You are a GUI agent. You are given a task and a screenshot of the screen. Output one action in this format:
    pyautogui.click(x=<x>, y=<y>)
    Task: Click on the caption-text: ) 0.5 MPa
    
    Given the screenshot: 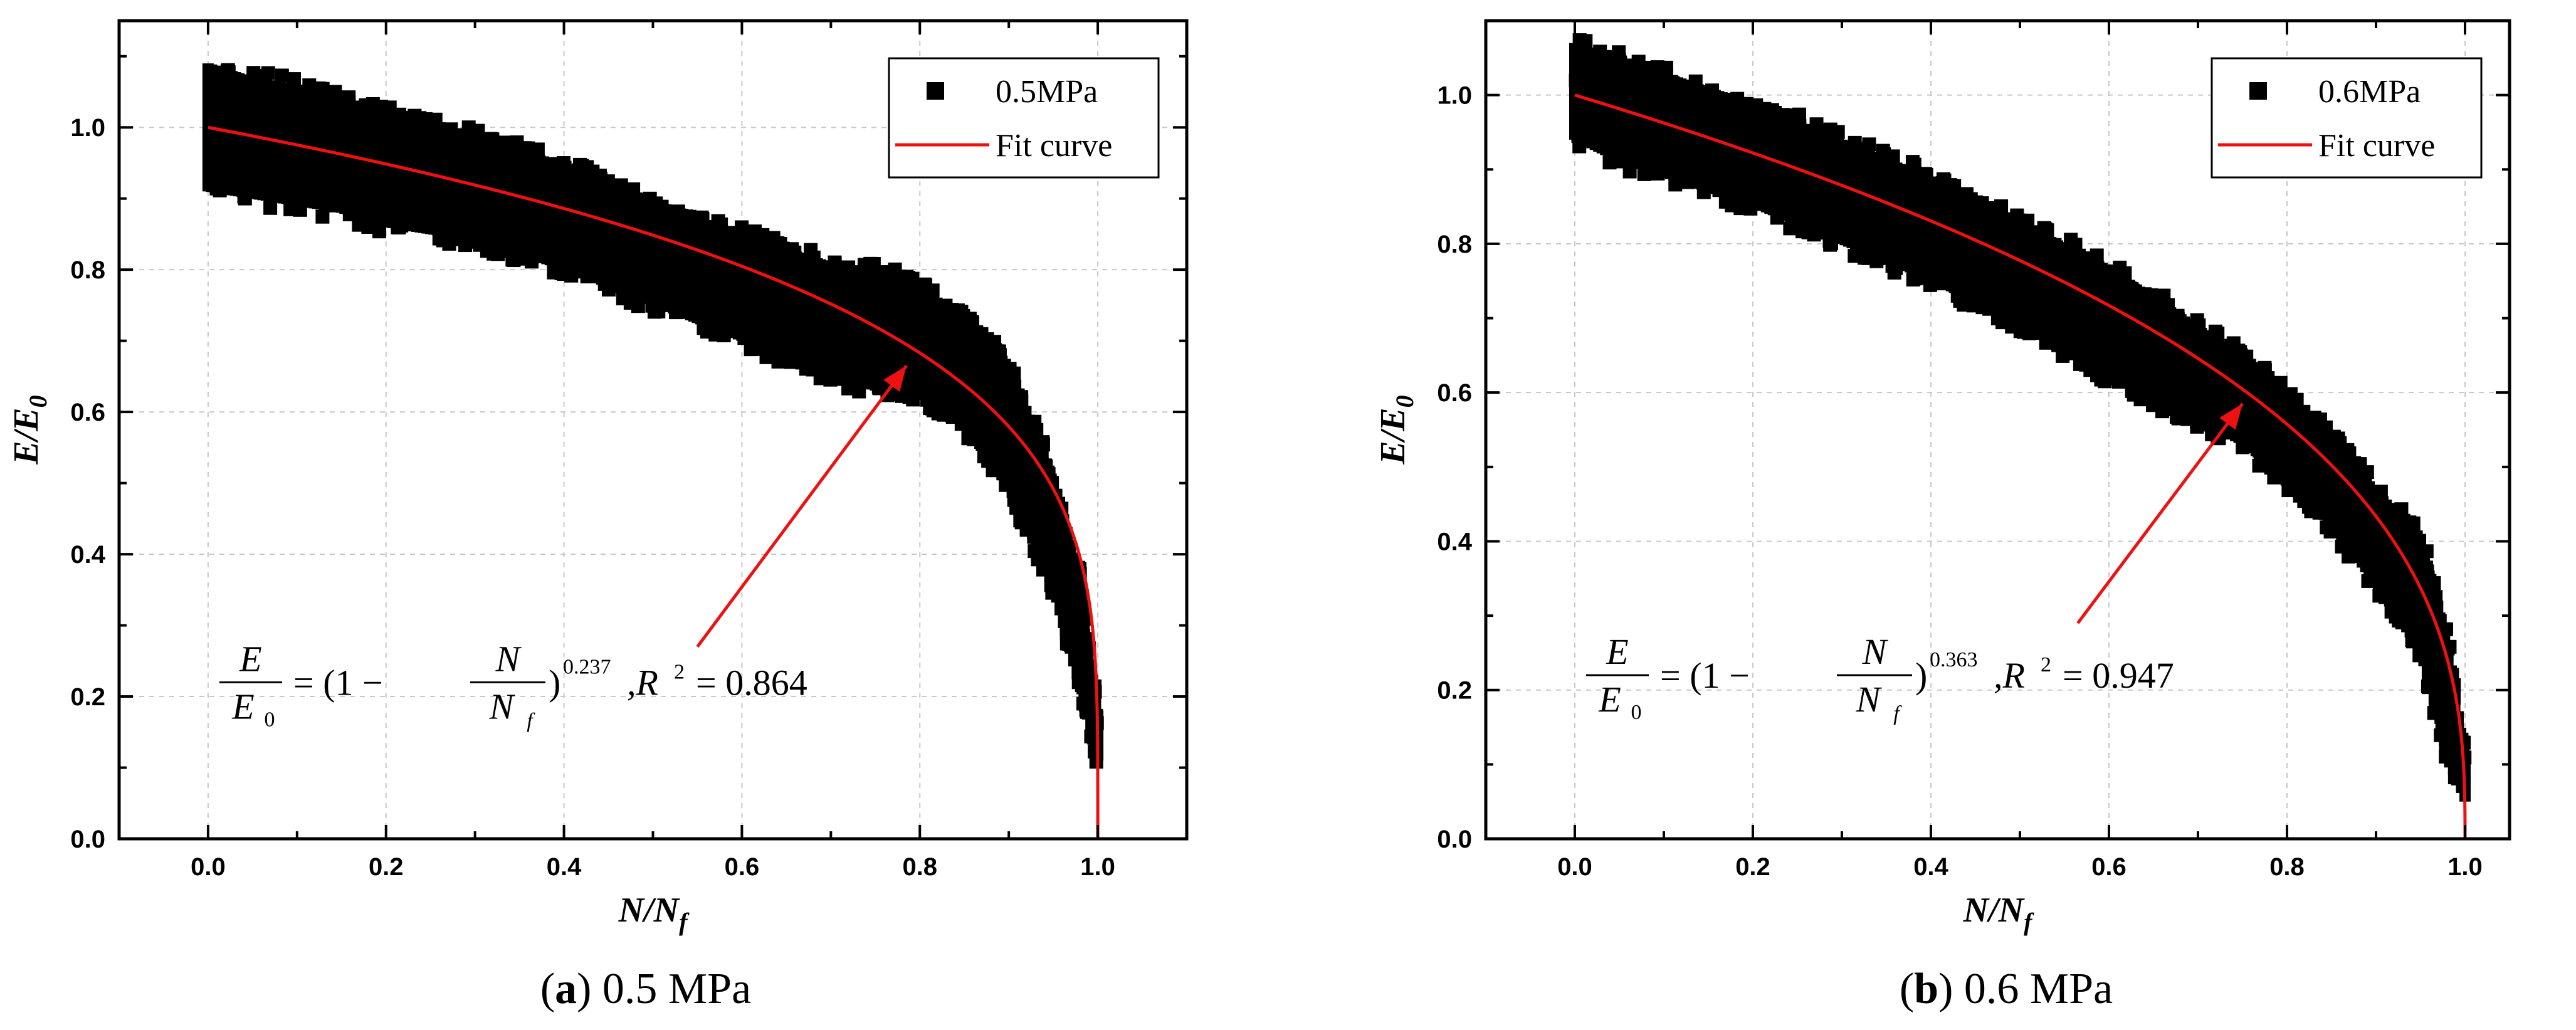 What is the action you would take?
    pyautogui.click(x=664, y=989)
    